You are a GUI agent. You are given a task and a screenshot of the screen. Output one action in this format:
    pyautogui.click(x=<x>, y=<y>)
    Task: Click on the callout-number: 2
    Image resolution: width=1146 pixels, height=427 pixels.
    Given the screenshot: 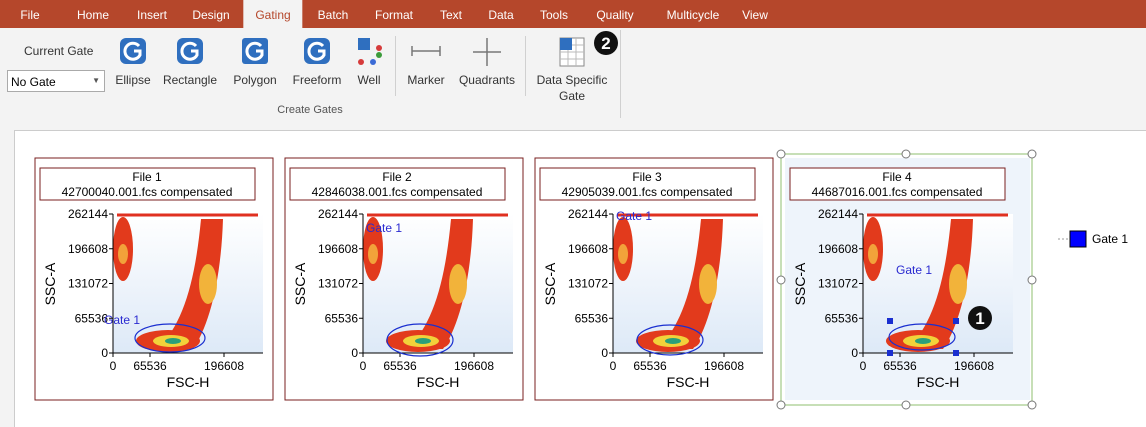 What is the action you would take?
    pyautogui.click(x=605, y=43)
    